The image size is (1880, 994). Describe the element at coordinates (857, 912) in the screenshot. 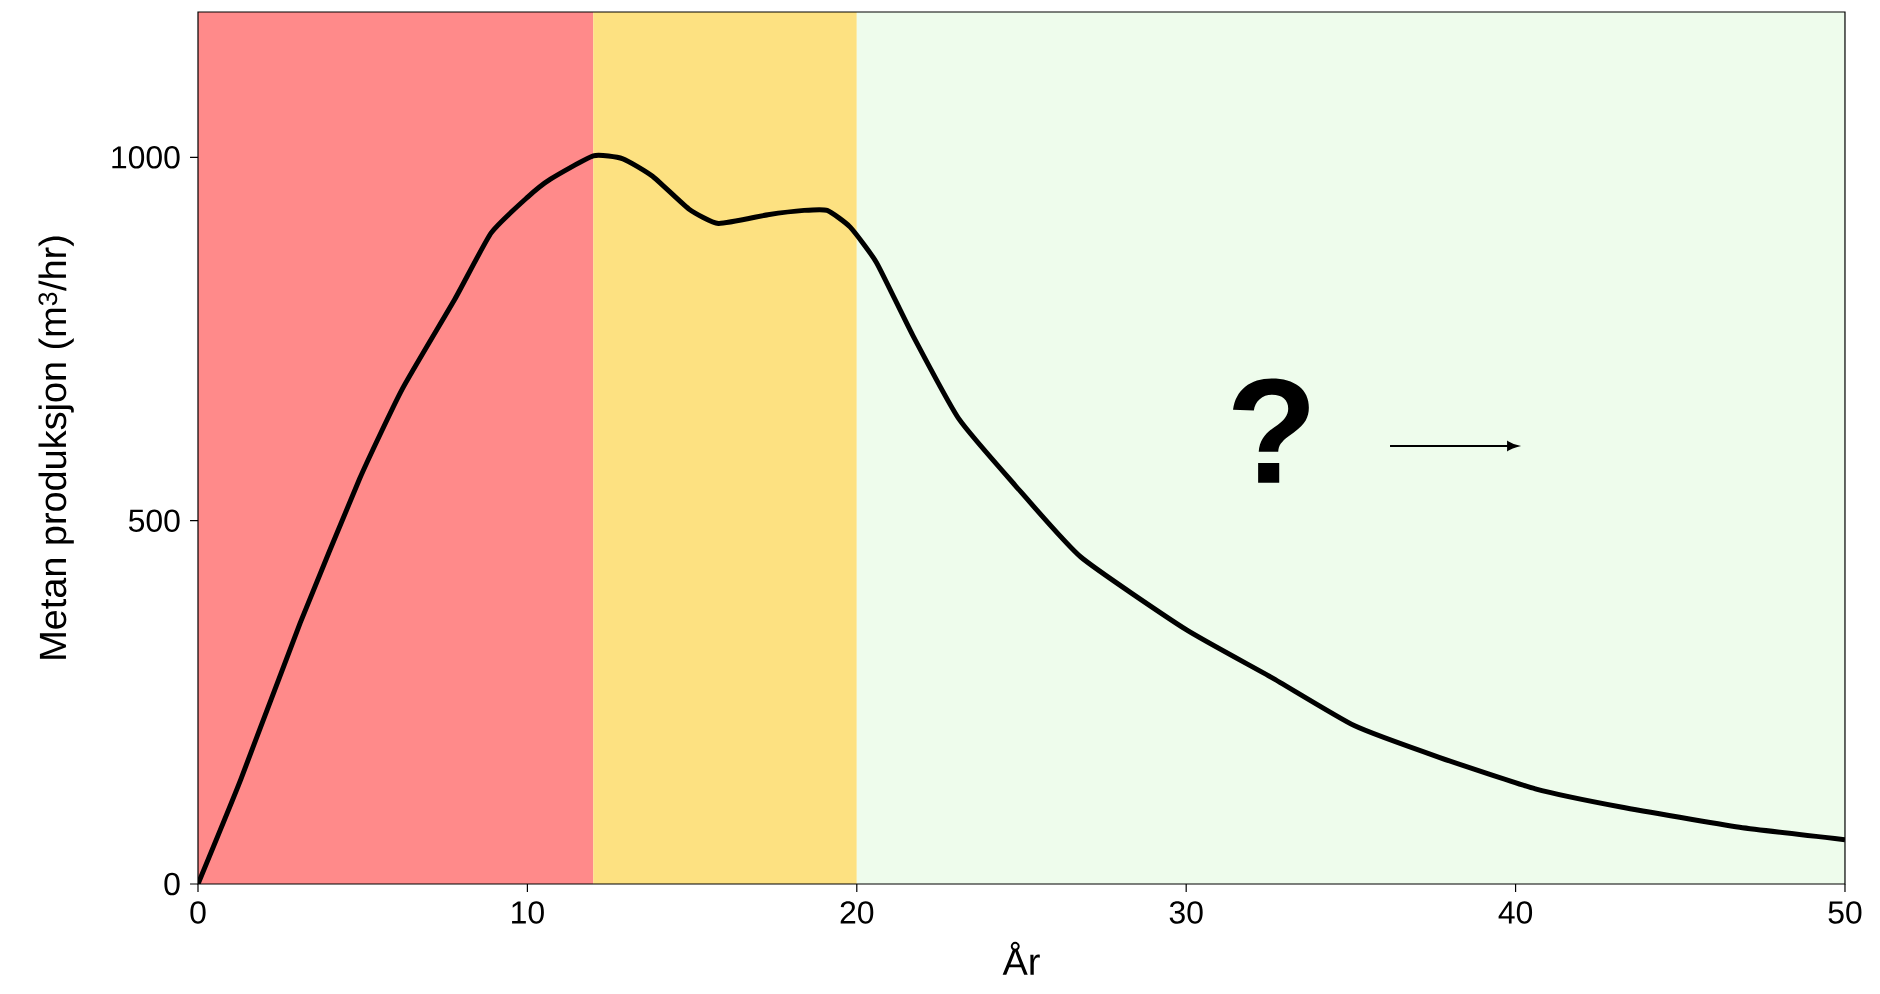

I see `x-tick-label: 20` at that location.